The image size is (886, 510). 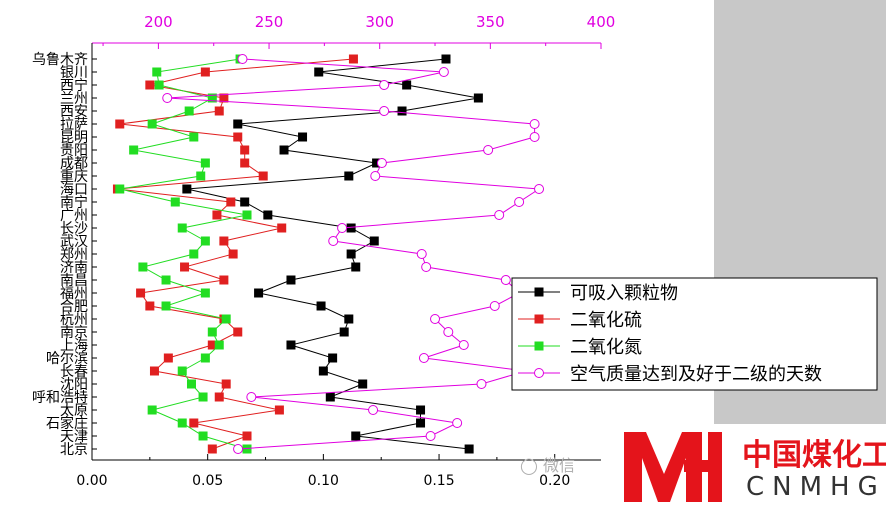 I want to click on city-label: 沈阳, so click(x=74, y=385).